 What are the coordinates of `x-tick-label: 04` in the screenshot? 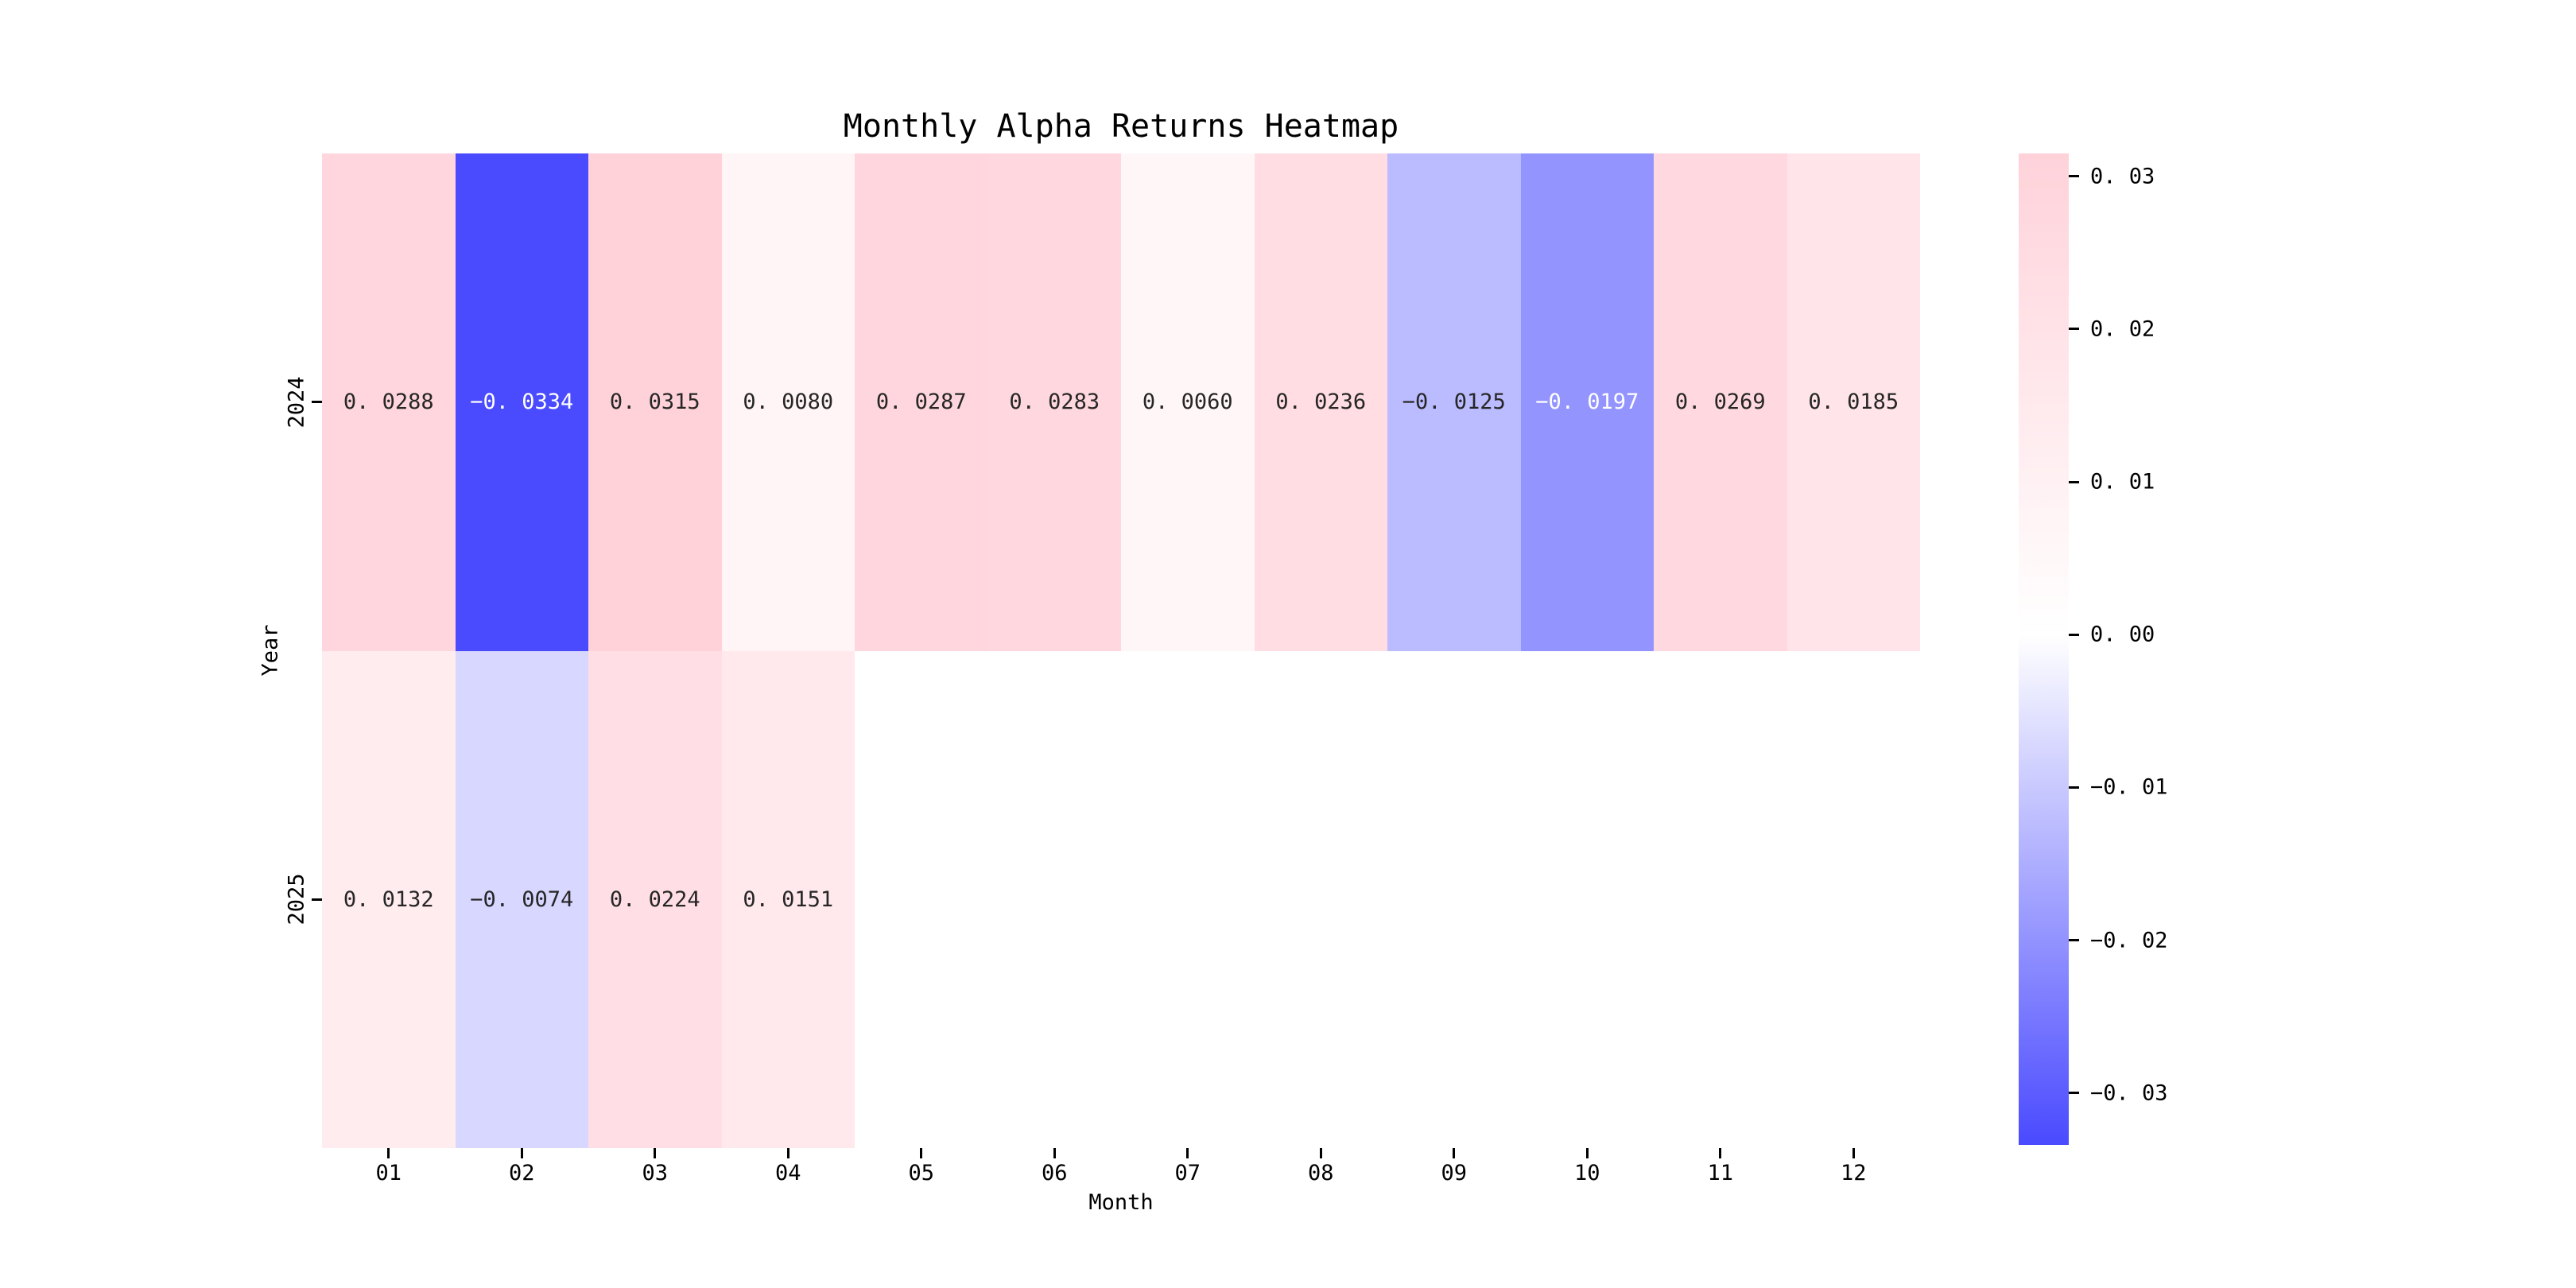 It's located at (788, 1173).